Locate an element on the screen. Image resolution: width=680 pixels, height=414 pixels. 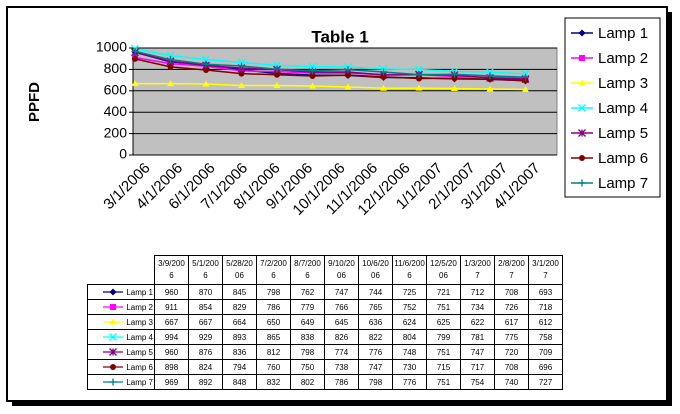
table-cell: 740 is located at coordinates (511, 382).